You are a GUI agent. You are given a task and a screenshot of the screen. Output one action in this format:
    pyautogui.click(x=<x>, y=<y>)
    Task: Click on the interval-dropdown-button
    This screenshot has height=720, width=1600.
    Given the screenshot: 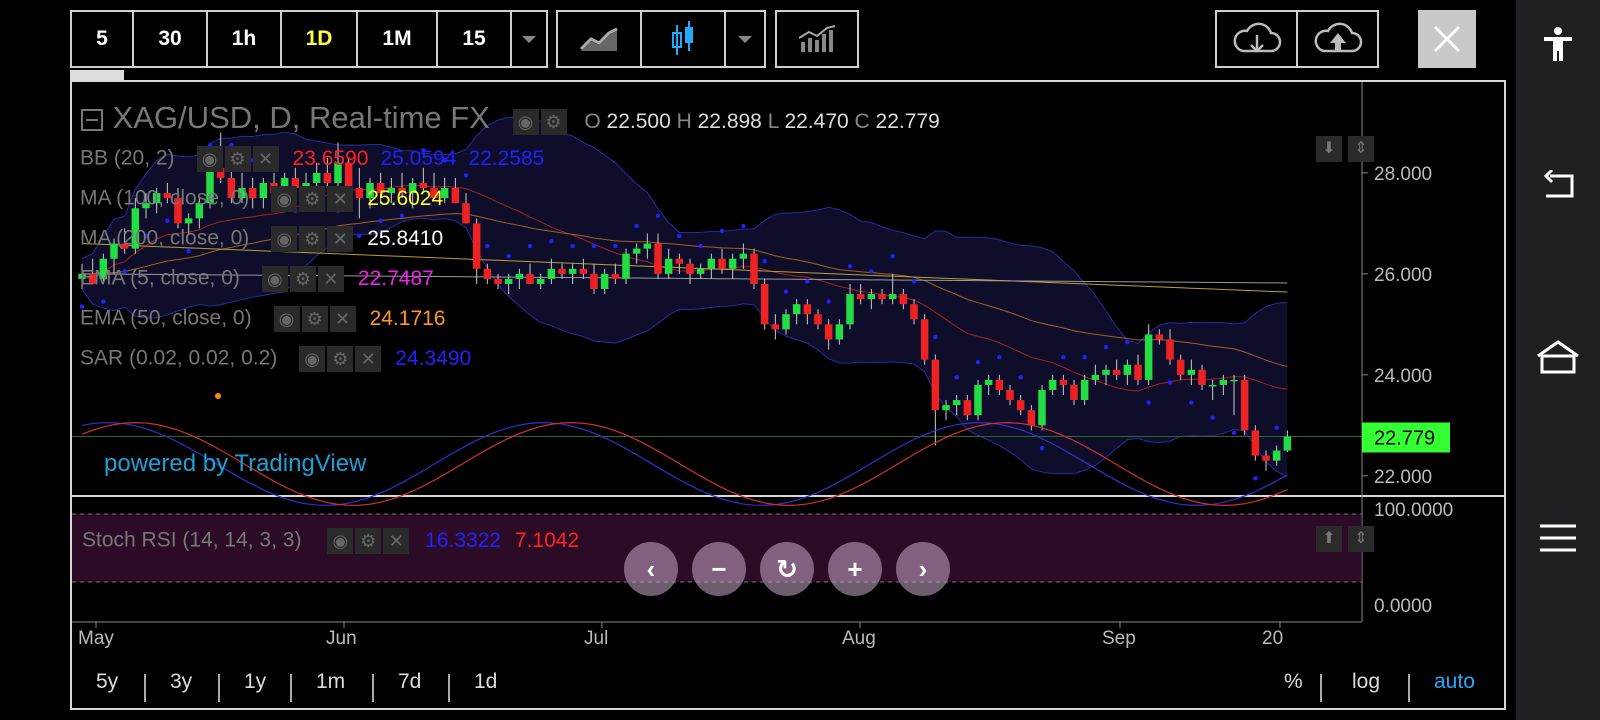 What is the action you would take?
    pyautogui.click(x=529, y=39)
    